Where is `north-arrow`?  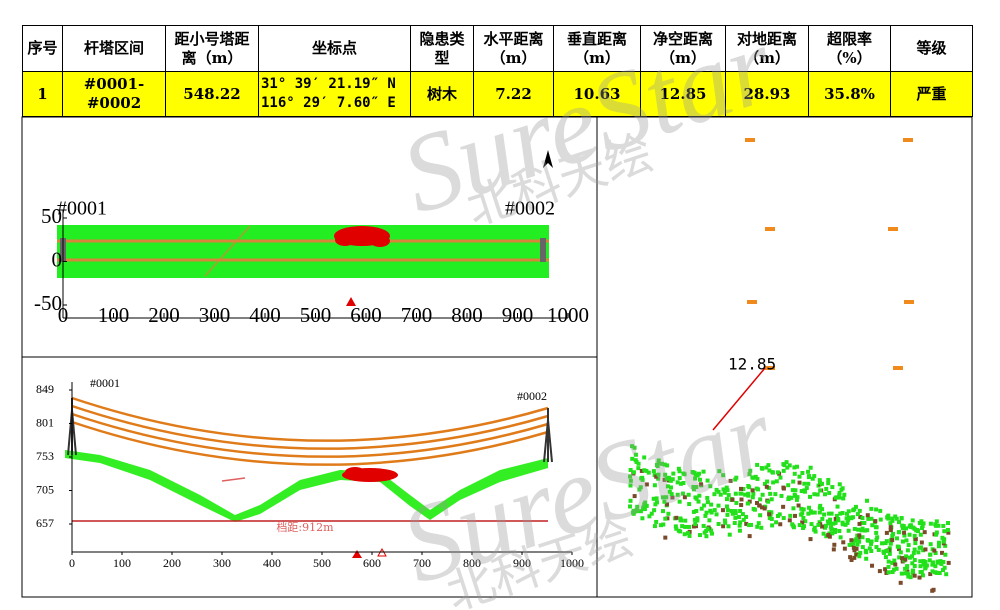 north-arrow is located at coordinates (548, 159).